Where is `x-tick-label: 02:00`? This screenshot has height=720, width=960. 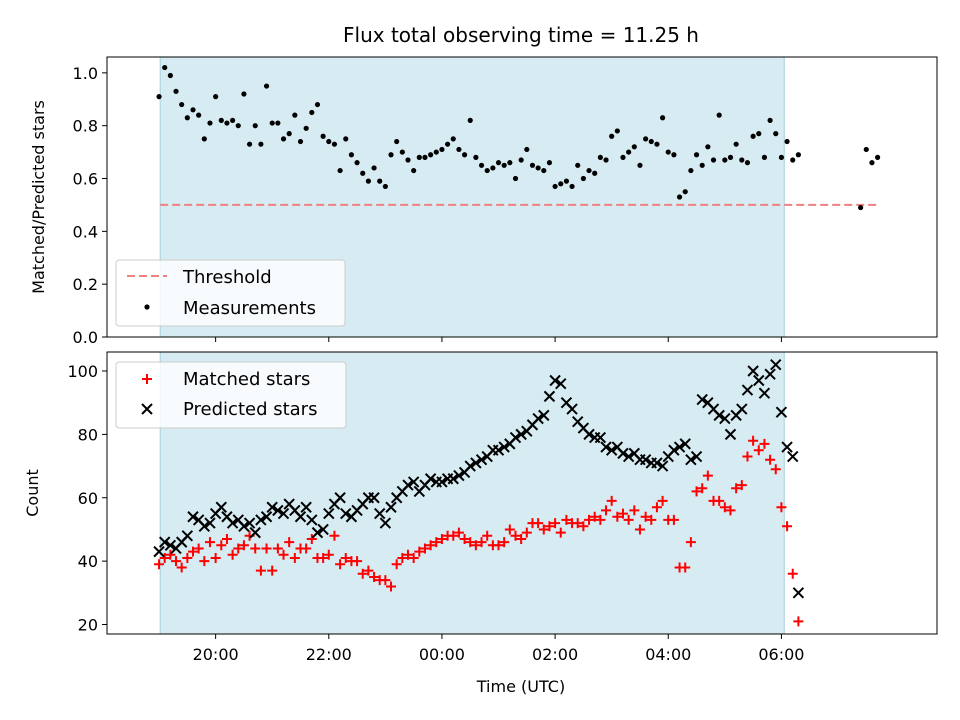
x-tick-label: 02:00 is located at coordinates (555, 654).